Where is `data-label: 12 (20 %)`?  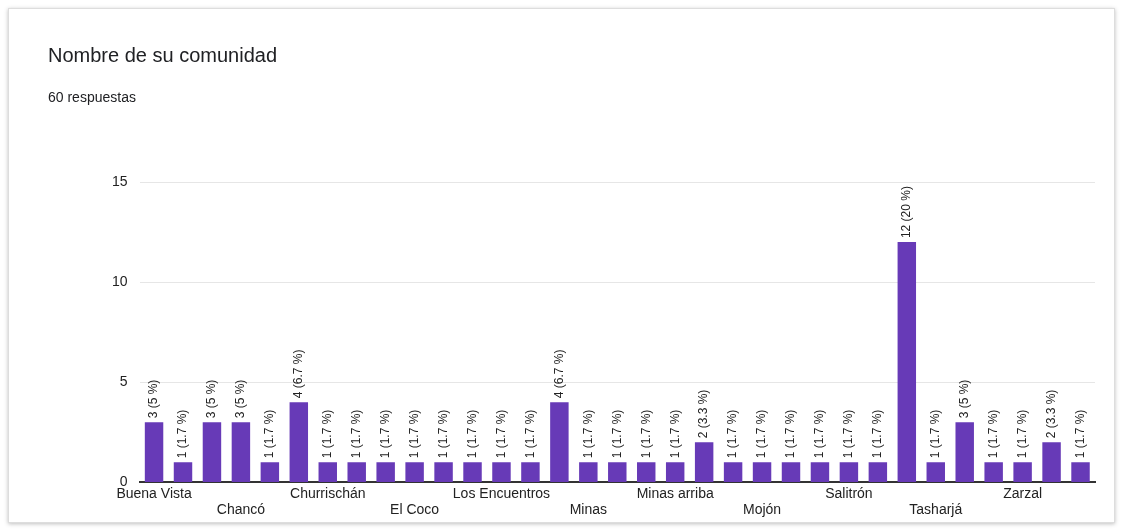 data-label: 12 (20 %) is located at coordinates (906, 212).